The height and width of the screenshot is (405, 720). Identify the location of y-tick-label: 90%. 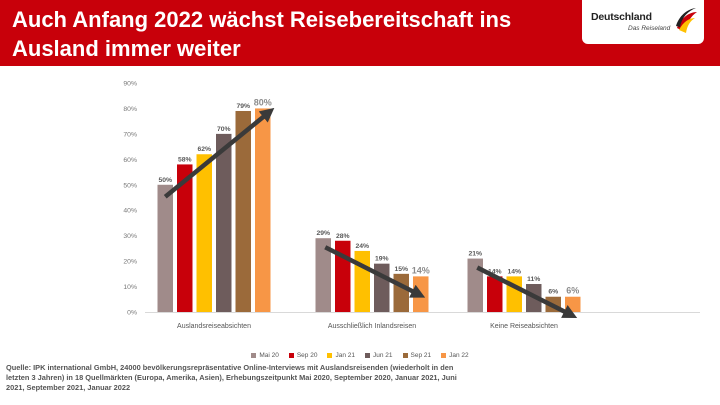
(130, 84).